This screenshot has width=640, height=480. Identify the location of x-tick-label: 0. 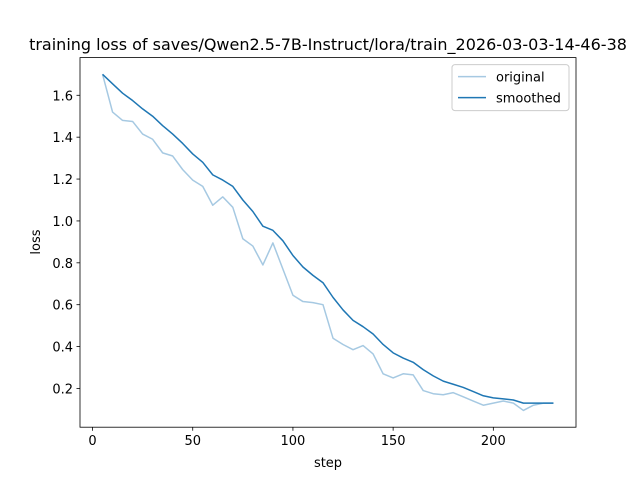
(92, 441).